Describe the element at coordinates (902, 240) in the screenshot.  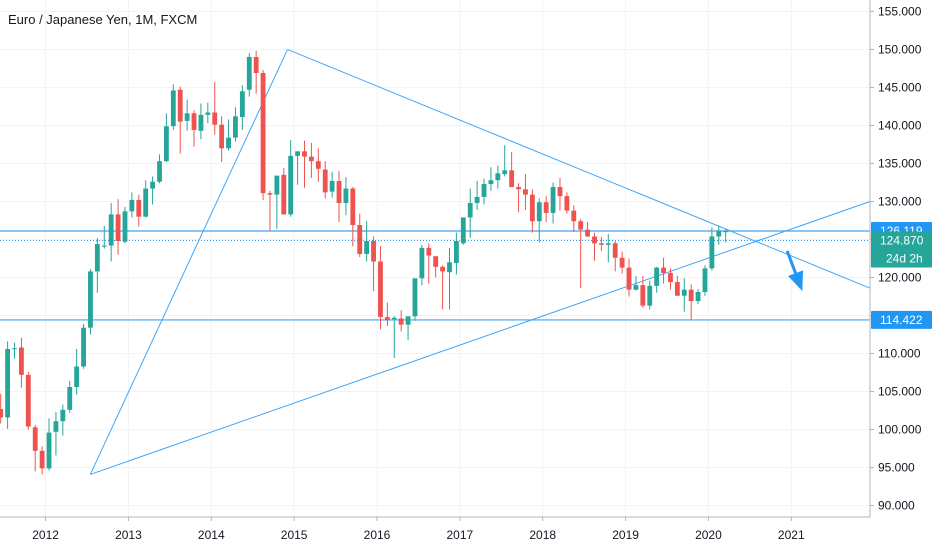
I see `last-price-tag: 124.870` at that location.